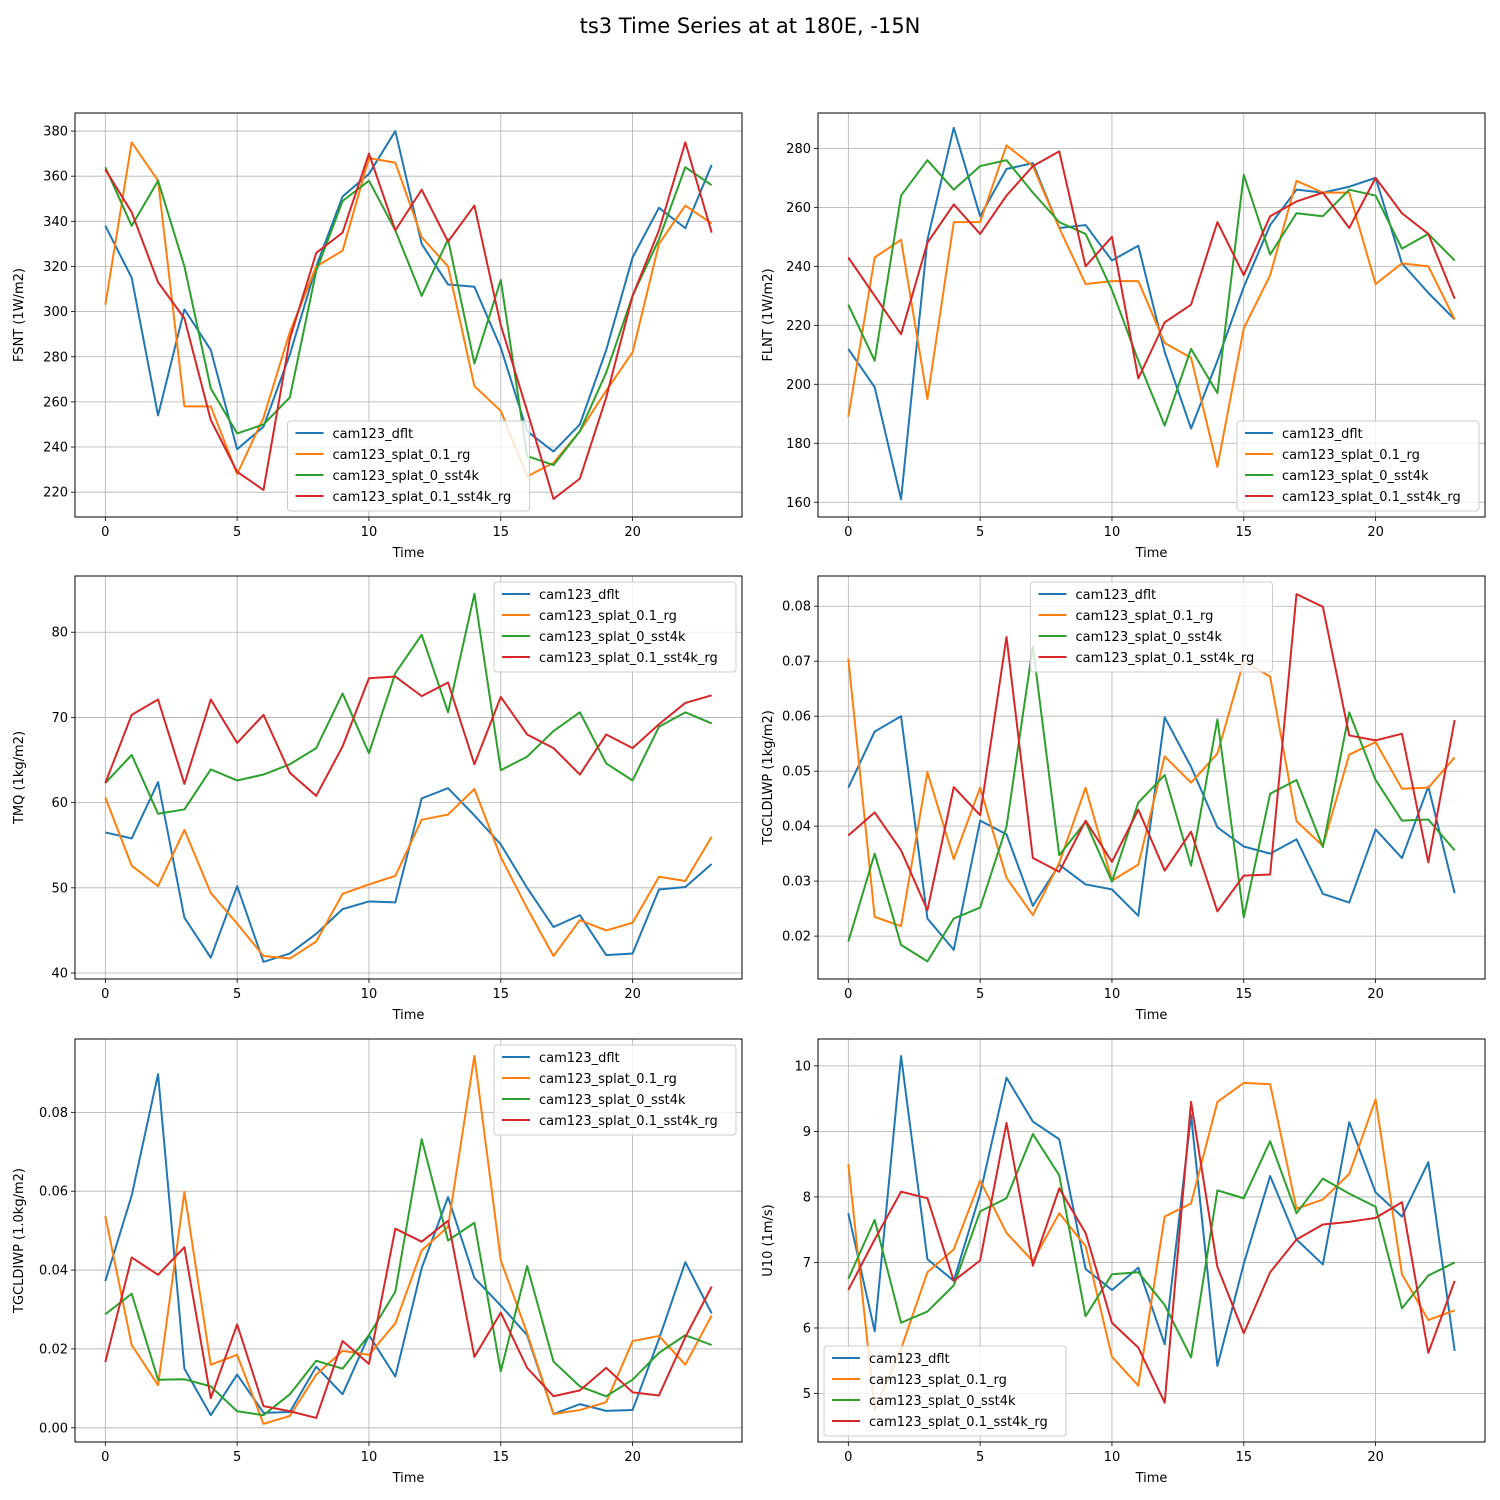 Image resolution: width=1500 pixels, height=1500 pixels. What do you see at coordinates (796, 662) in the screenshot?
I see `y-tick-label: 0.07` at bounding box center [796, 662].